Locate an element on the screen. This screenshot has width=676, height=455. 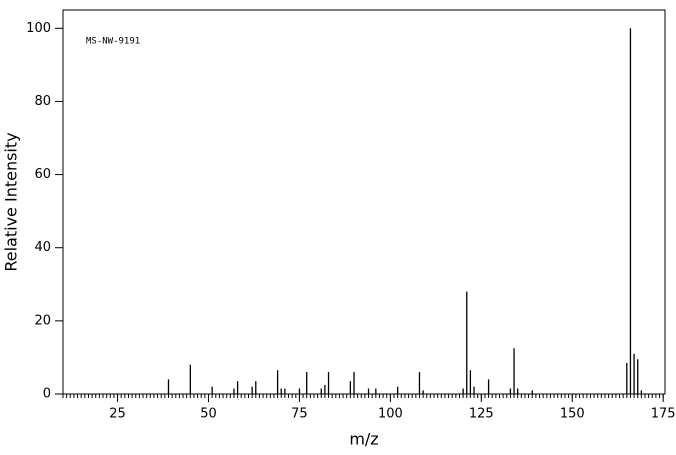
x-tick-label: 25 is located at coordinates (117, 414).